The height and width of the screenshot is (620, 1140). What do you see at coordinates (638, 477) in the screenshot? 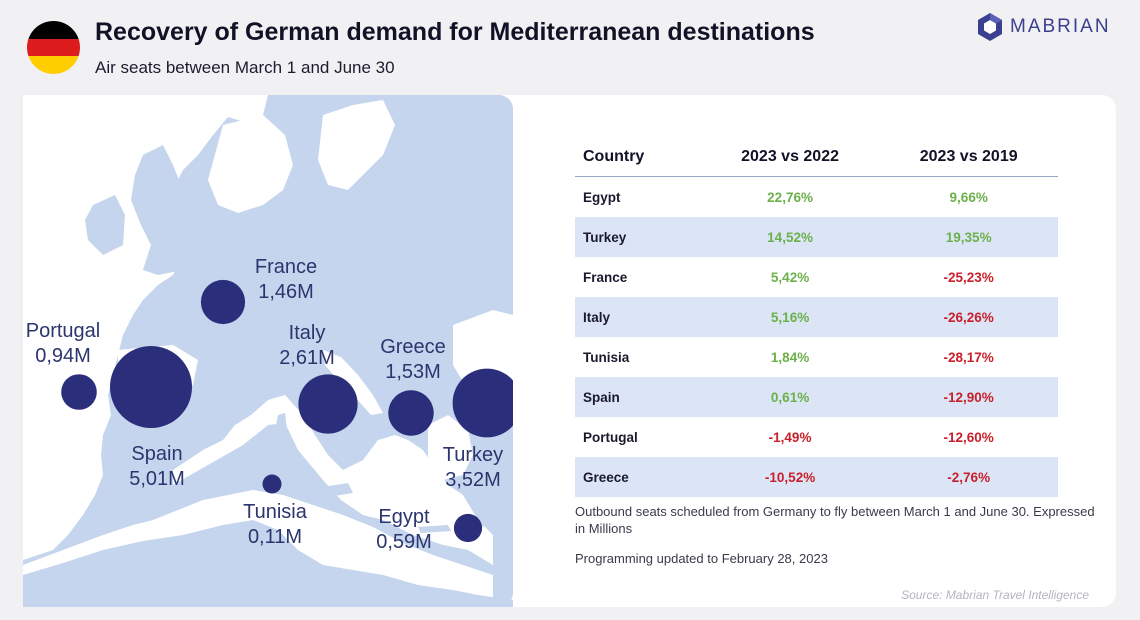
I see `cell-country: Greece` at bounding box center [638, 477].